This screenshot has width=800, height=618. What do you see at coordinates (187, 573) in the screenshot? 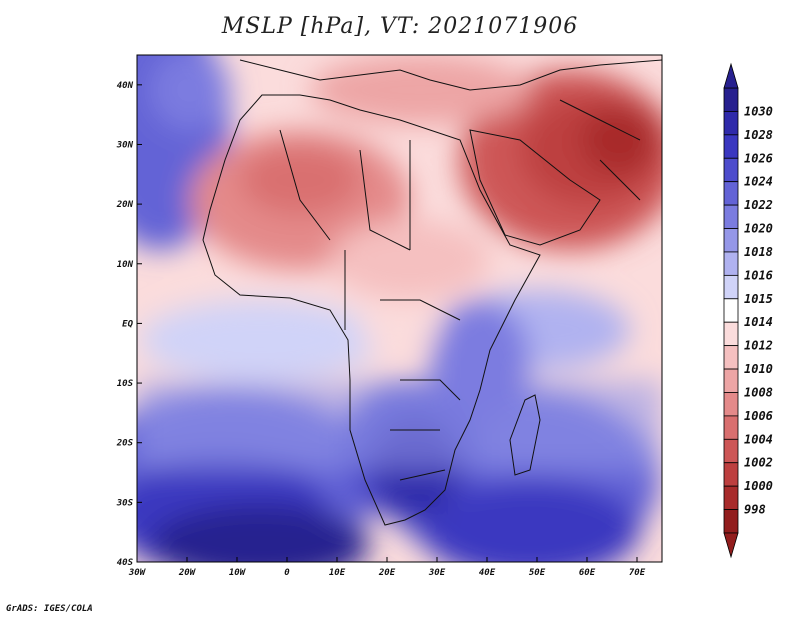
I see `lon-label: 20W` at bounding box center [187, 573].